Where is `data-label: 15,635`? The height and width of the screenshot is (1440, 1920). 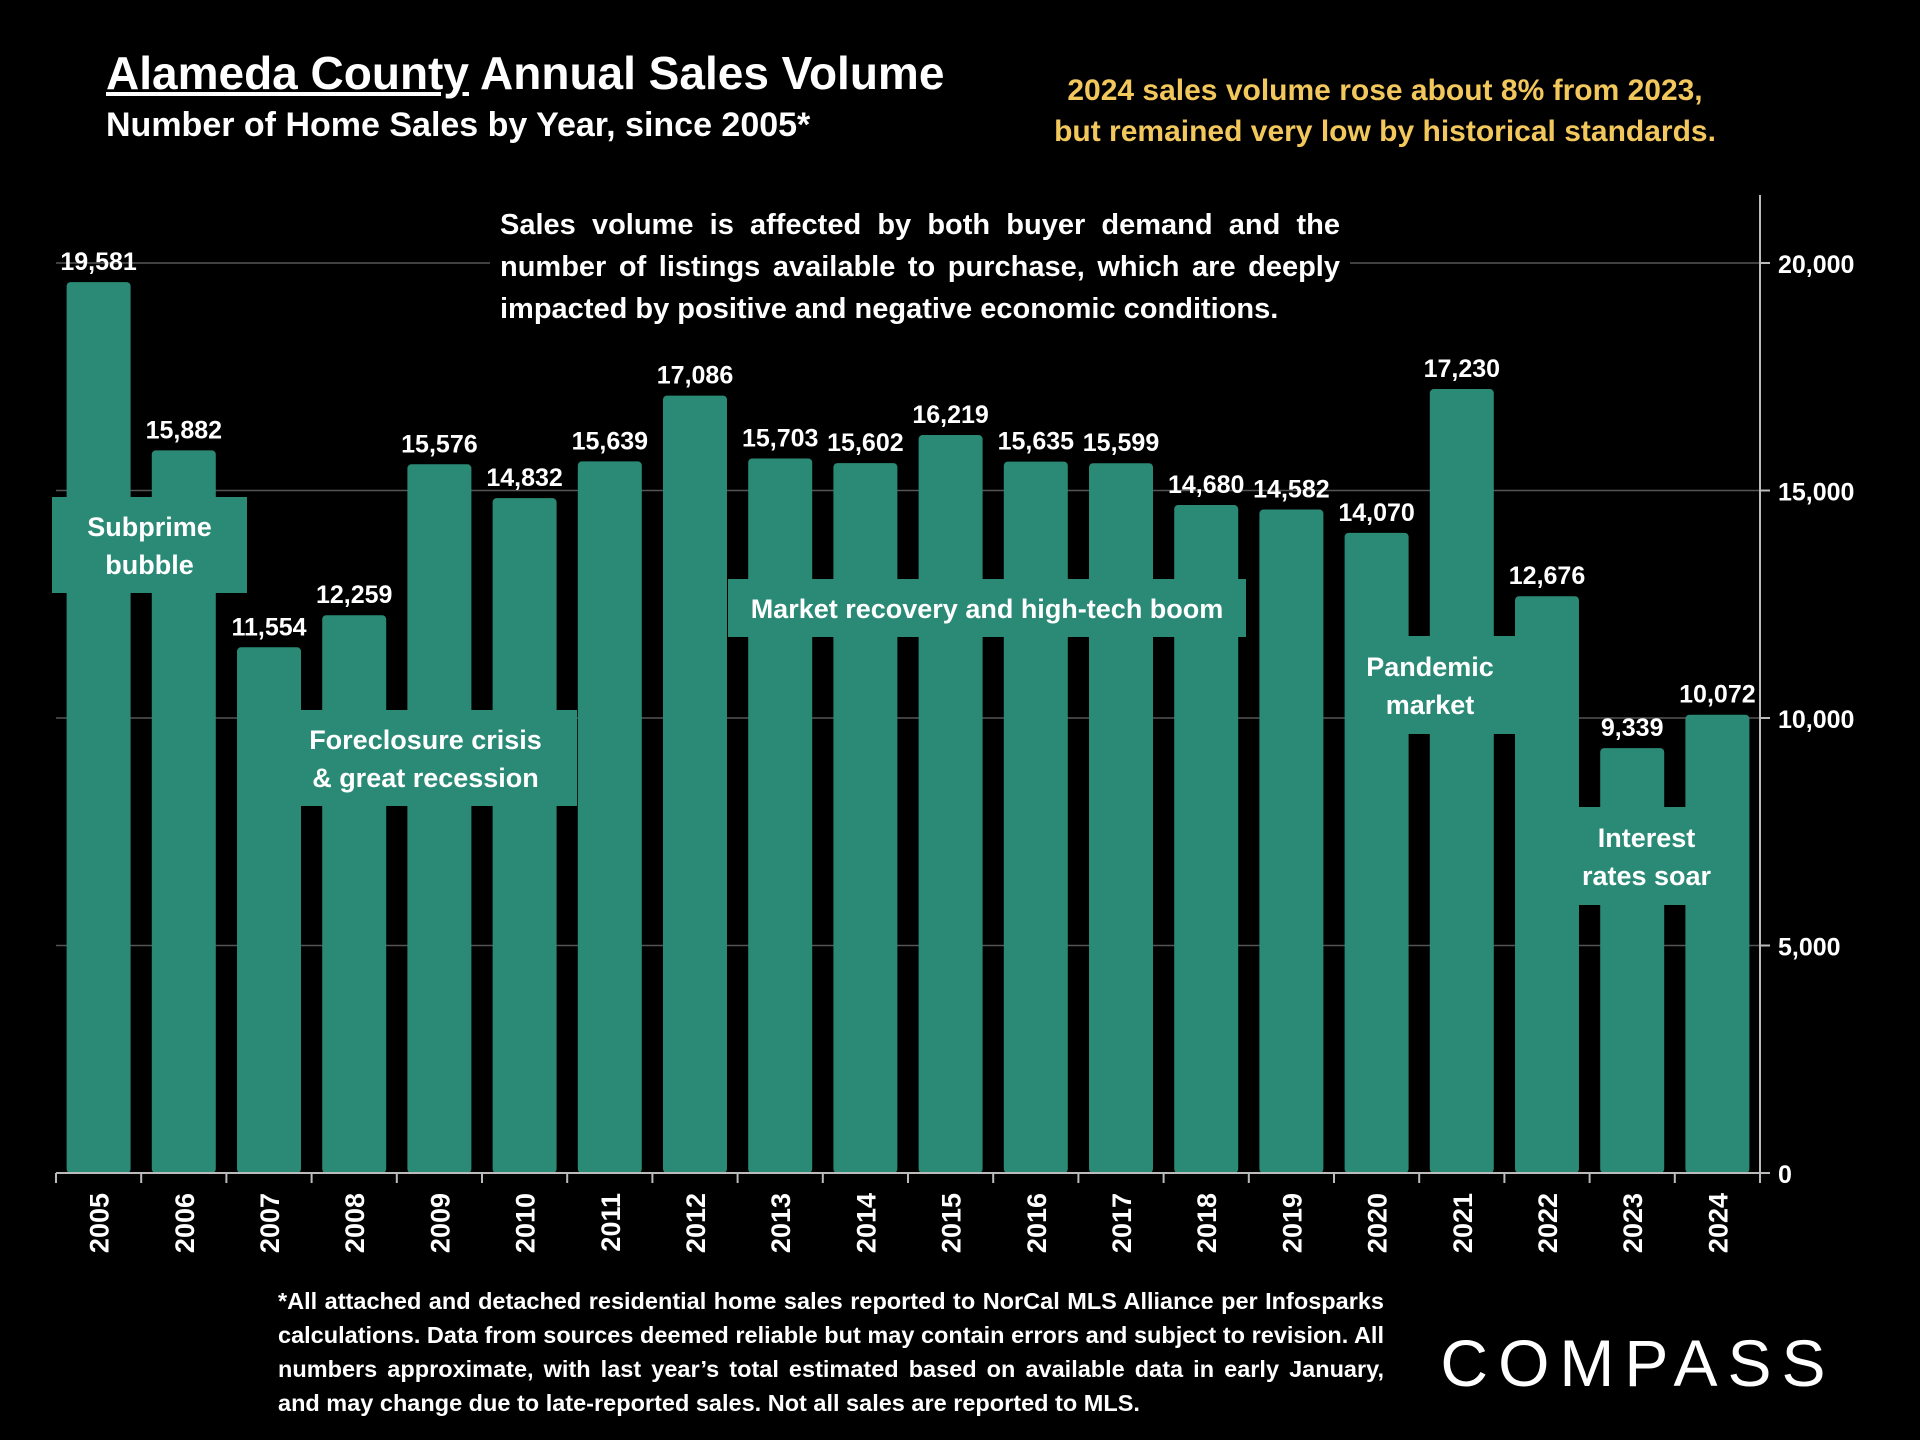 data-label: 15,635 is located at coordinates (1036, 442).